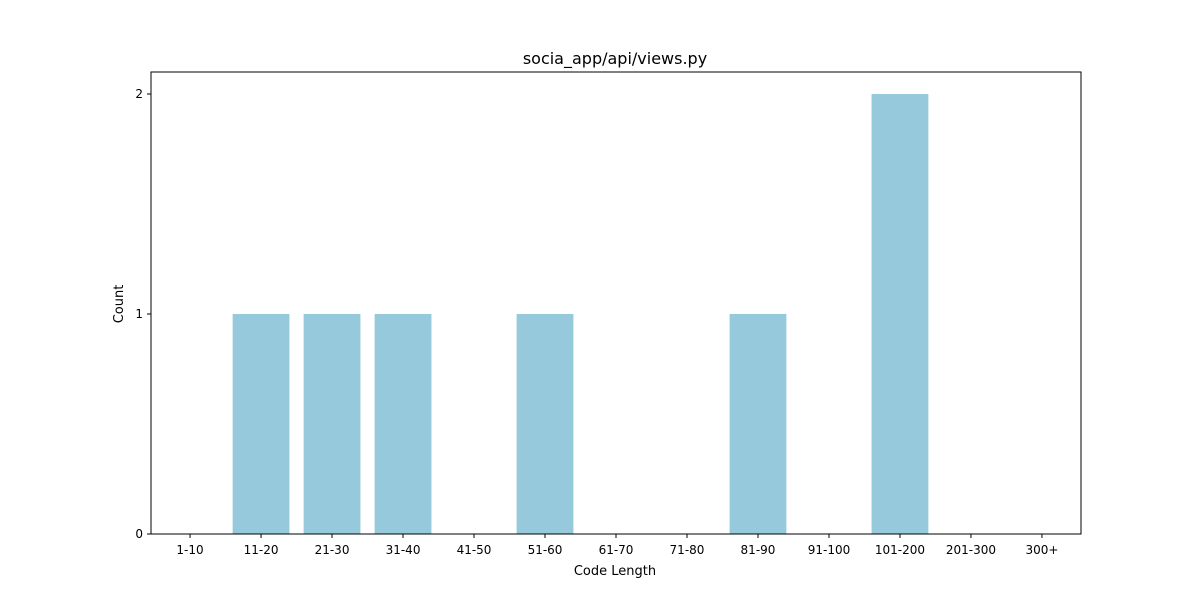 The image size is (1200, 604). Describe the element at coordinates (1041, 550) in the screenshot. I see `x-tick-label: 300+` at that location.